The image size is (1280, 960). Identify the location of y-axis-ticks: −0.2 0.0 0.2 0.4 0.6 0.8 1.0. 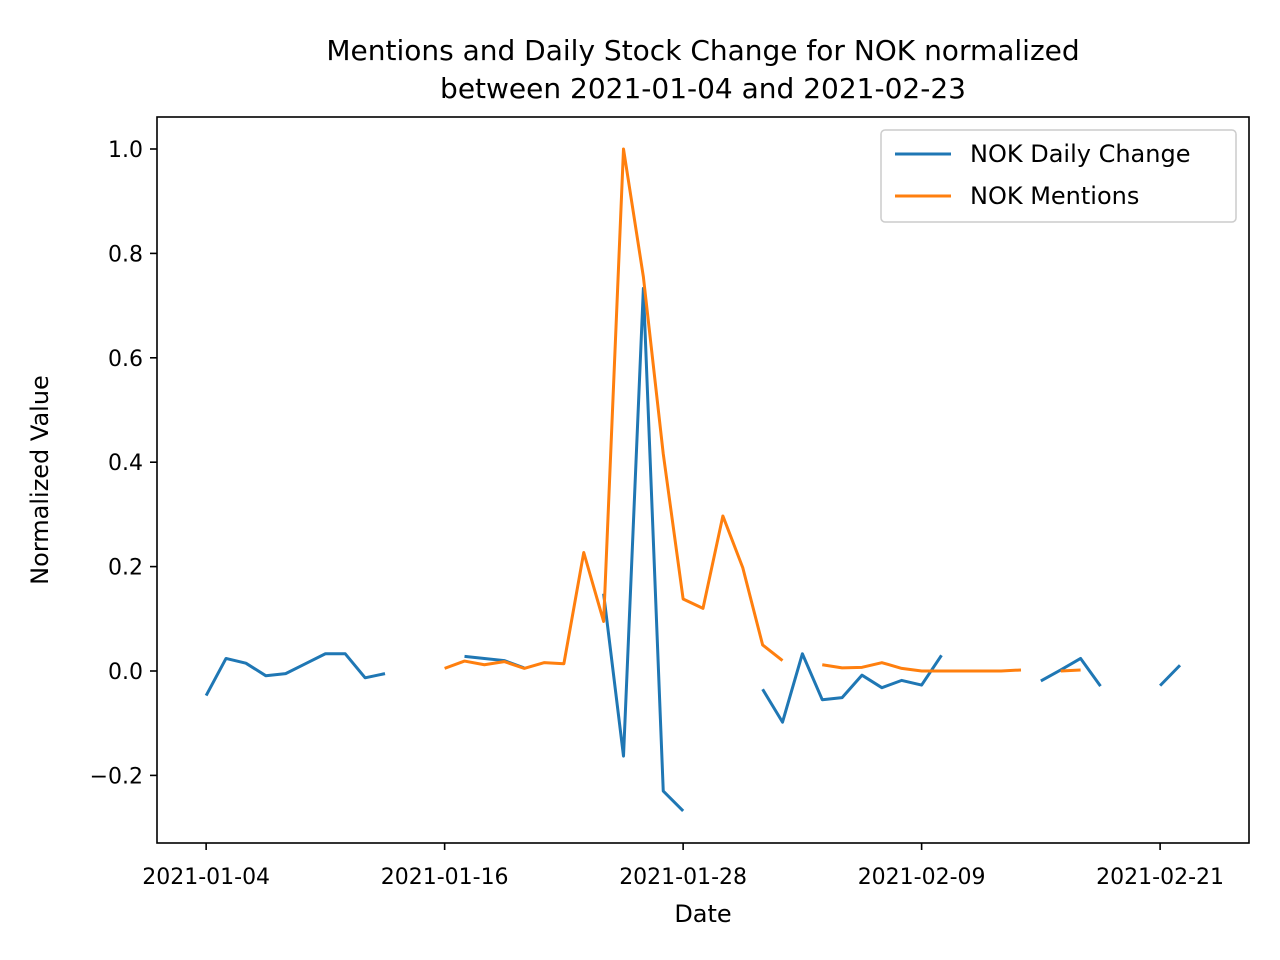
(123, 463).